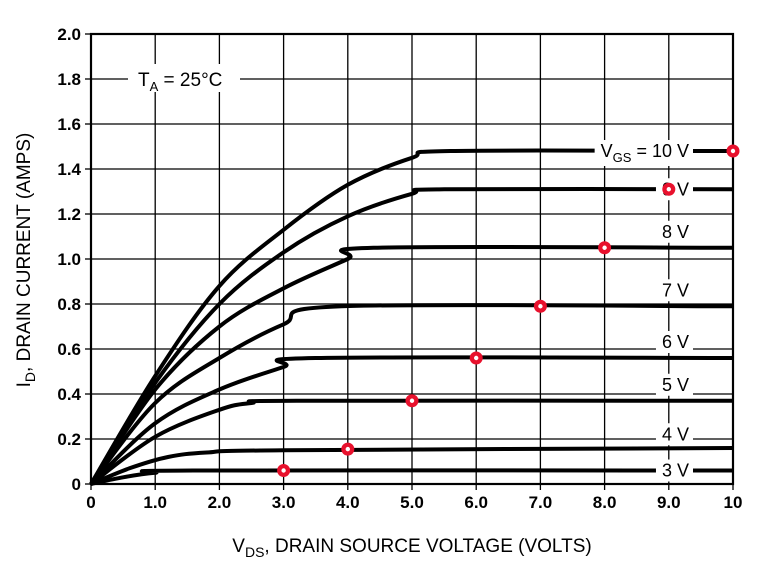 This screenshot has height=567, width=759. What do you see at coordinates (220, 502) in the screenshot?
I see `x-tick-label: 2.0` at bounding box center [220, 502].